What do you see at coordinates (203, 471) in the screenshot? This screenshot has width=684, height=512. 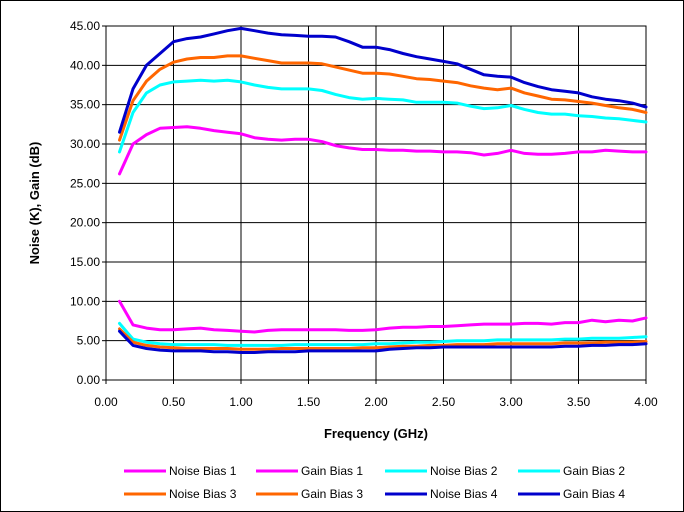 I see `legend-label-noise-bias-1: Noise Bias 1` at bounding box center [203, 471].